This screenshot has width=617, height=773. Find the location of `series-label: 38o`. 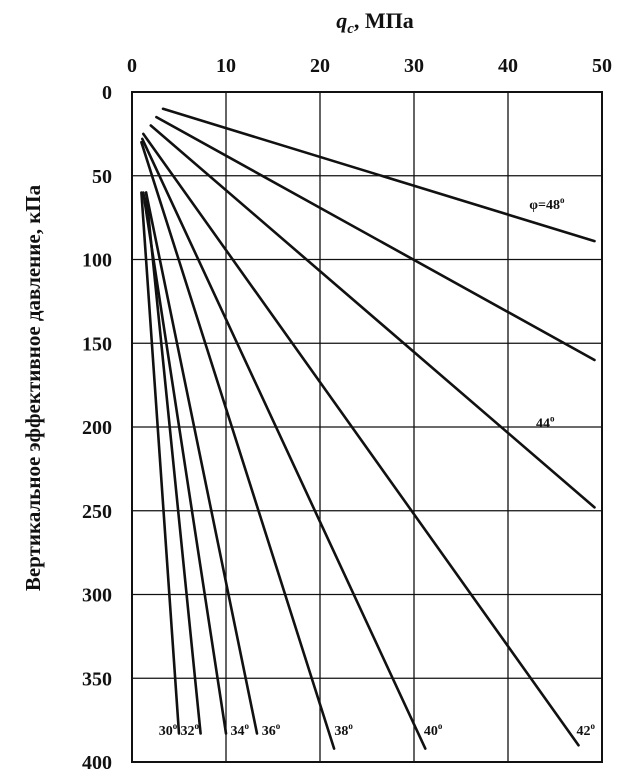

series-label: 38o is located at coordinates (343, 730).